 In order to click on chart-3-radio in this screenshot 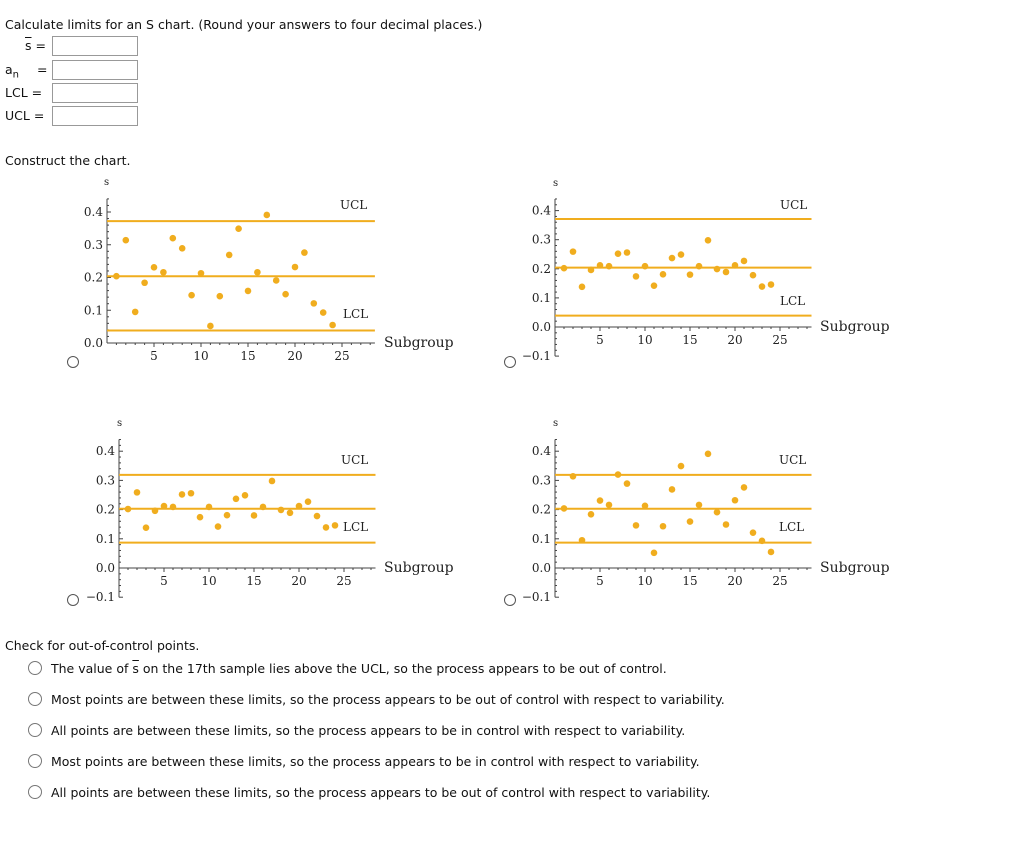, I will do `click(73, 600)`.